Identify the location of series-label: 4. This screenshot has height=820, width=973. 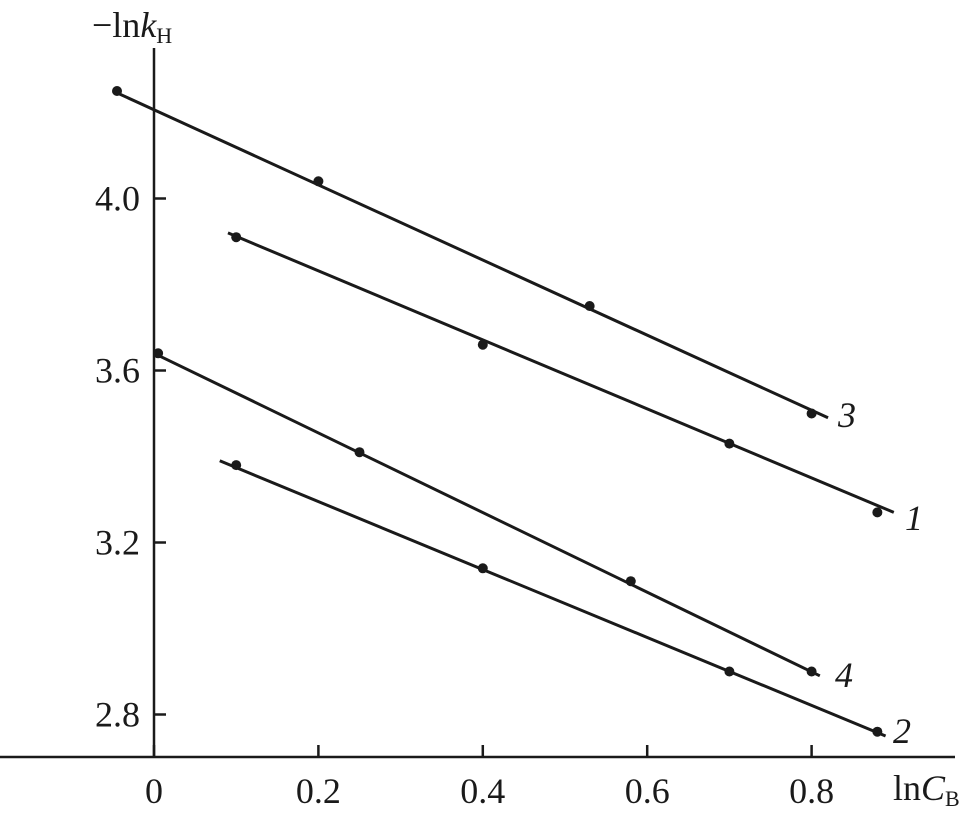
(844, 675).